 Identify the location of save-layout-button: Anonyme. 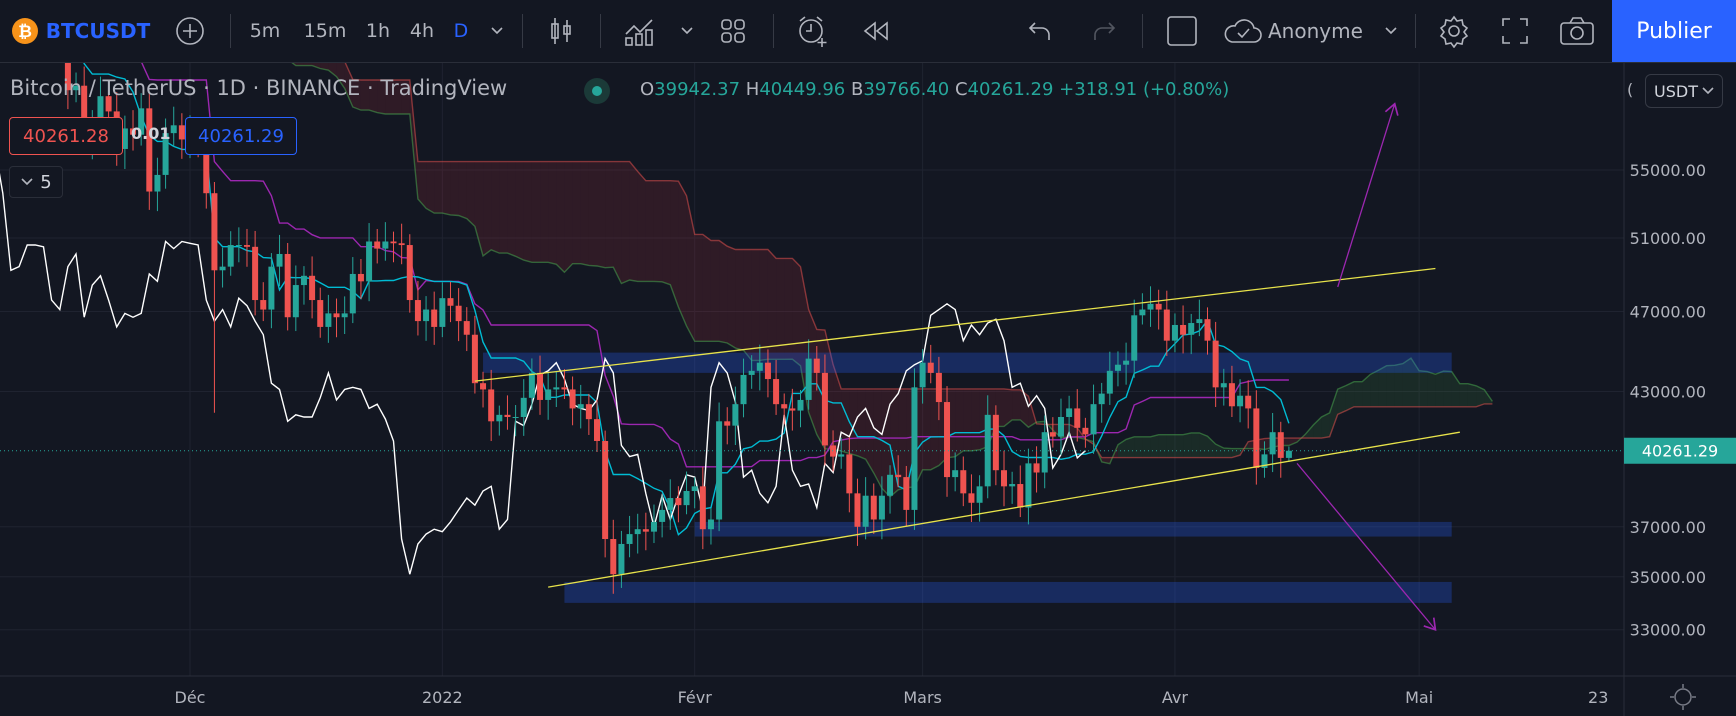
(1312, 31).